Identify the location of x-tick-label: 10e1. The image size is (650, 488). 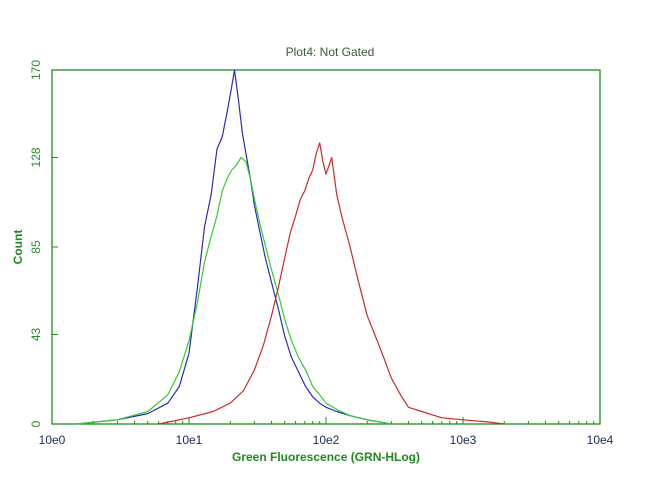
(189, 440).